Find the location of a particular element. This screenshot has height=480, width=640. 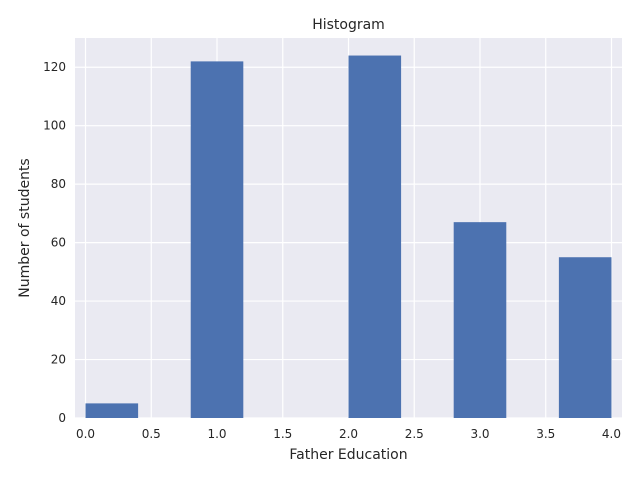

x-tick-label: 4.0 is located at coordinates (611, 434).